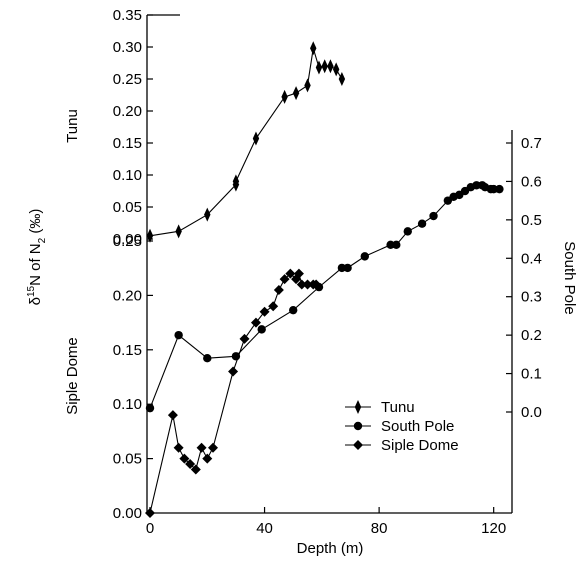  I want to click on x-tick-label: 120, so click(493, 528).